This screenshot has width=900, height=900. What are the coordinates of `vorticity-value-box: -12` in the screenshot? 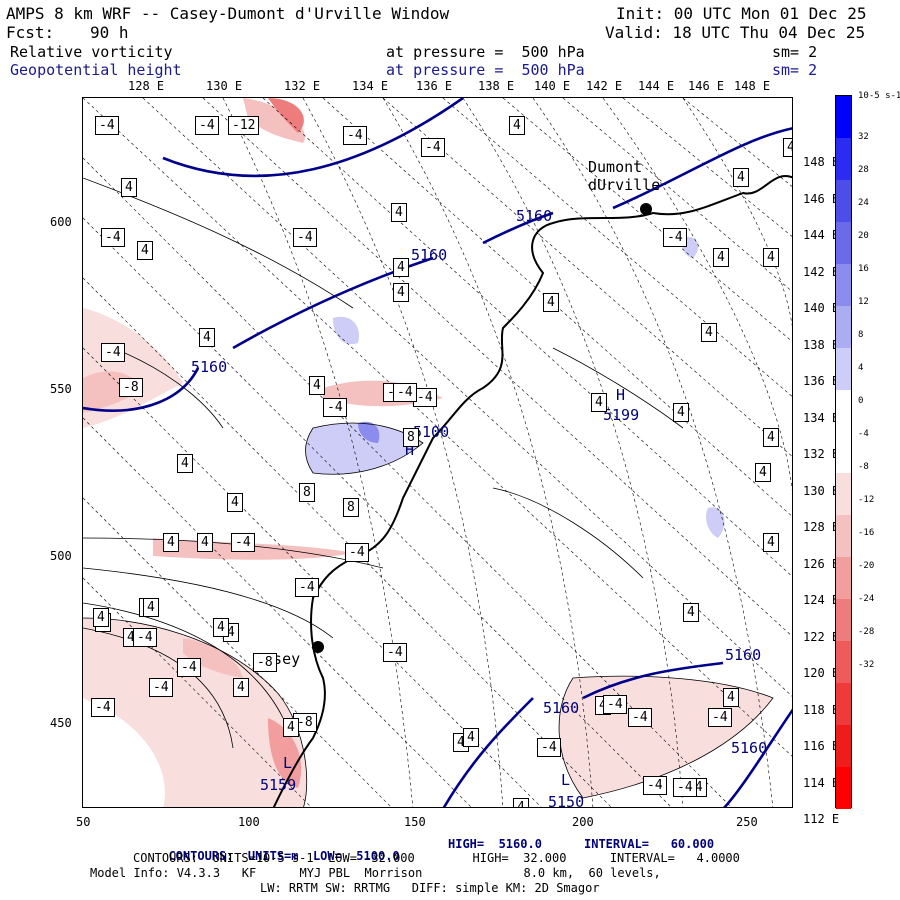 It's located at (244, 125).